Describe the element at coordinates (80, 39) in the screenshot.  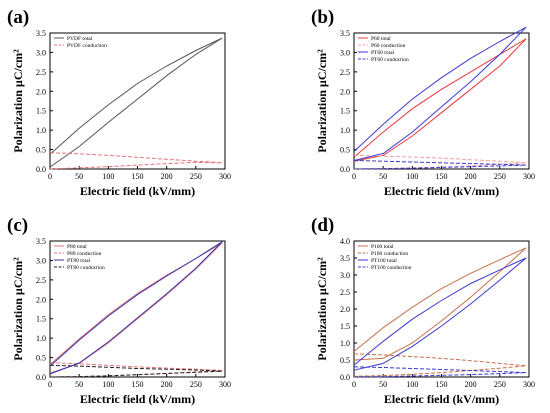
I see `legend-label: PVDF total` at that location.